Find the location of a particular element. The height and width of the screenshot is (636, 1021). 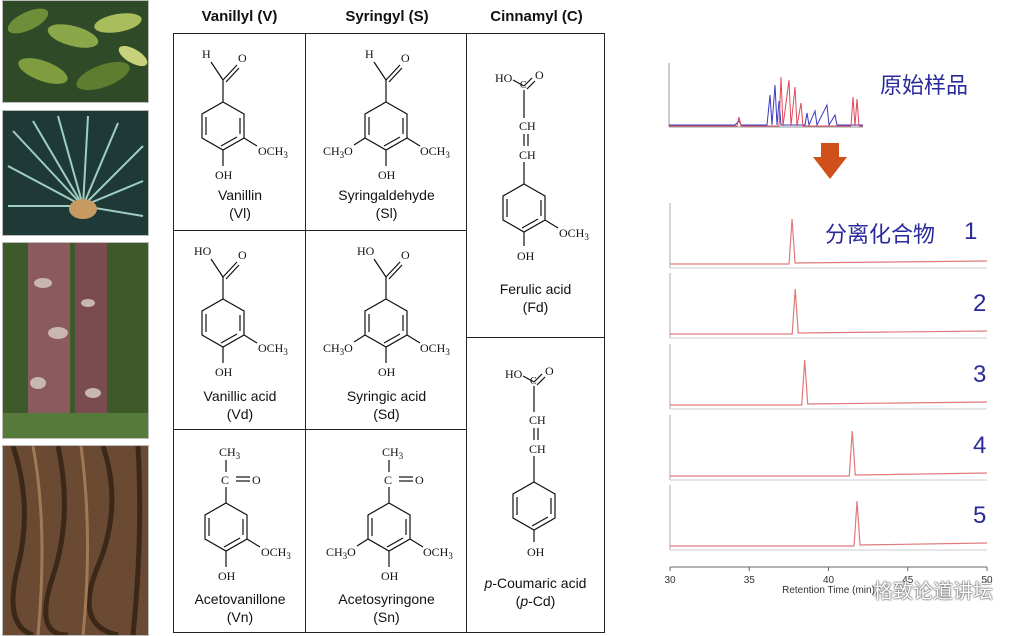

compound-abbr-vanillic-acid: (Vd) is located at coordinates (240, 414).